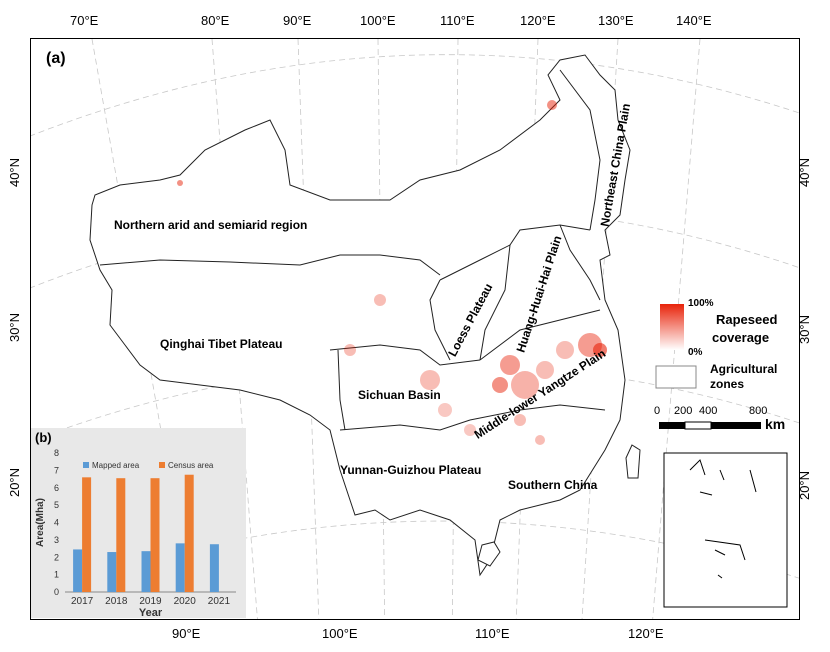 This screenshot has width=830, height=652. What do you see at coordinates (741, 337) in the screenshot?
I see `legend-coverage-title-2: coverage` at bounding box center [741, 337].